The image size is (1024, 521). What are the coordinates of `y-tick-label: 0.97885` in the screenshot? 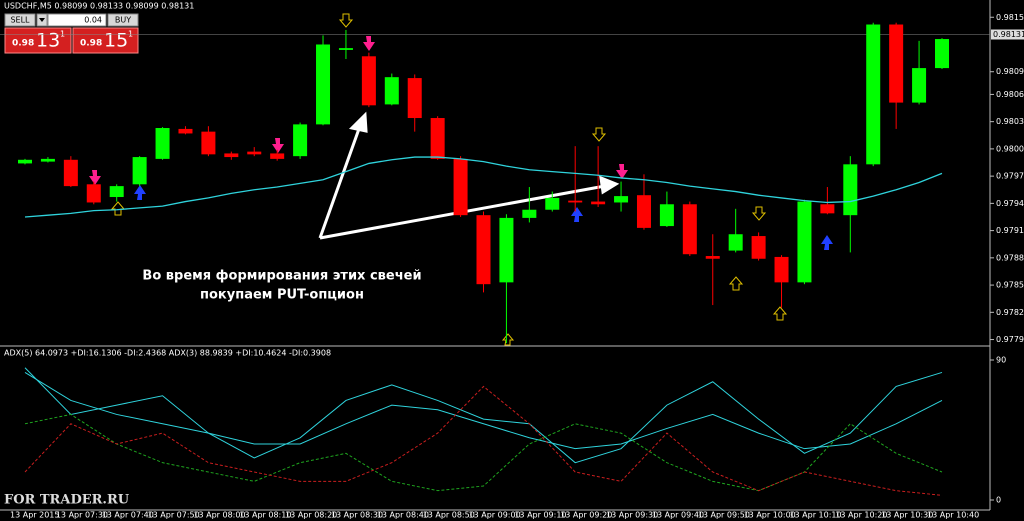 It's located at (1010, 257).